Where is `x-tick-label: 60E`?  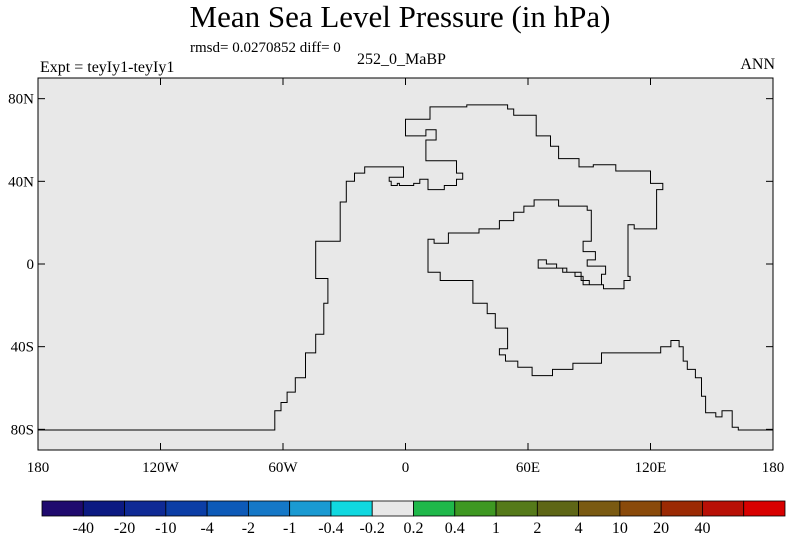
x-tick-label: 60E is located at coordinates (528, 468).